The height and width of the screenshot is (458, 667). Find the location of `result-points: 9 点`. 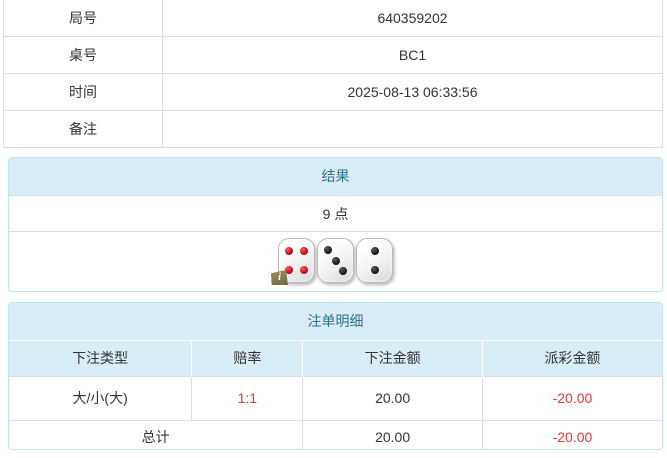

result-points: 9 点 is located at coordinates (335, 213).